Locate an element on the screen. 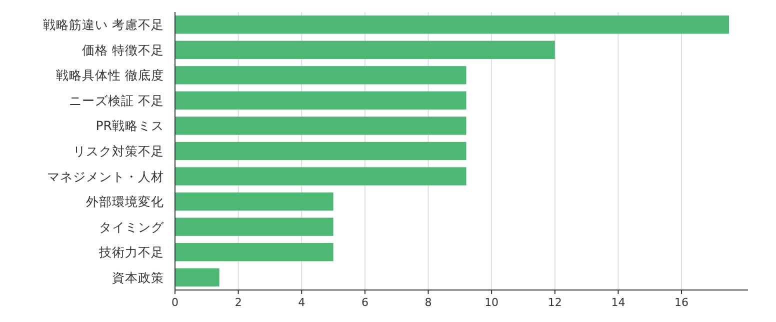 The height and width of the screenshot is (322, 776). y-tick-label: PR戦略ミス is located at coordinates (130, 126).